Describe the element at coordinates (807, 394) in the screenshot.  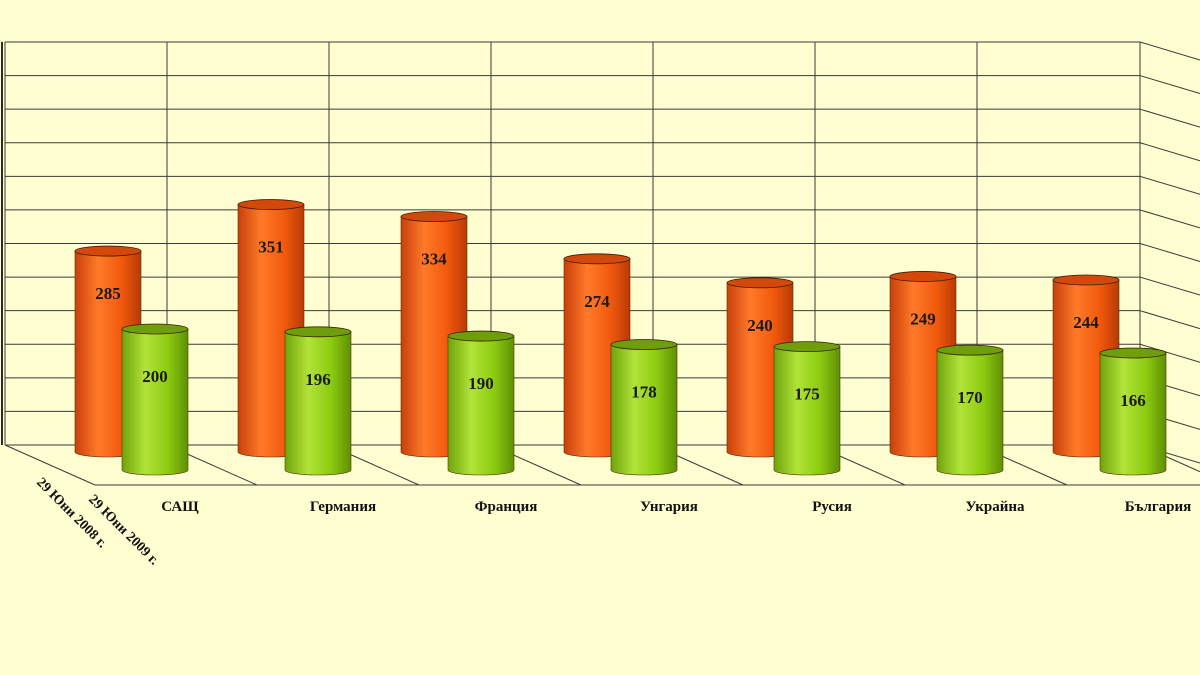
I see `value-label-2009: 175` at that location.